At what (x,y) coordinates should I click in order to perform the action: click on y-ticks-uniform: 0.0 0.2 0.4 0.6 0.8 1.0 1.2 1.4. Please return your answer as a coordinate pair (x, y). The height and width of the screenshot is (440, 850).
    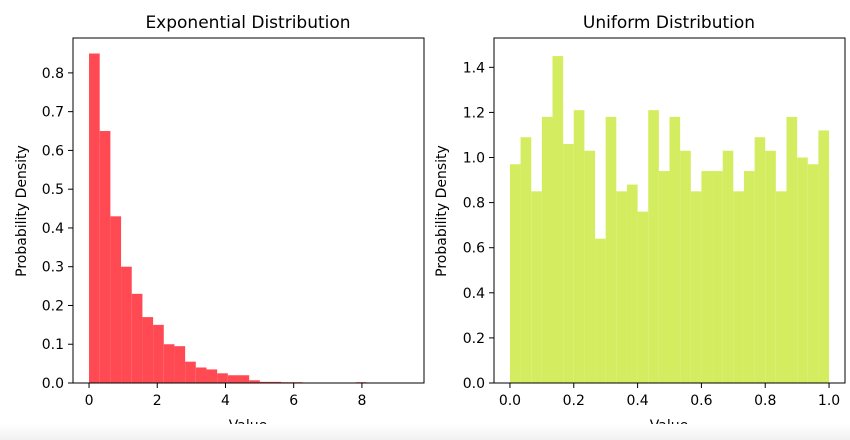
    Looking at the image, I should click on (478, 226).